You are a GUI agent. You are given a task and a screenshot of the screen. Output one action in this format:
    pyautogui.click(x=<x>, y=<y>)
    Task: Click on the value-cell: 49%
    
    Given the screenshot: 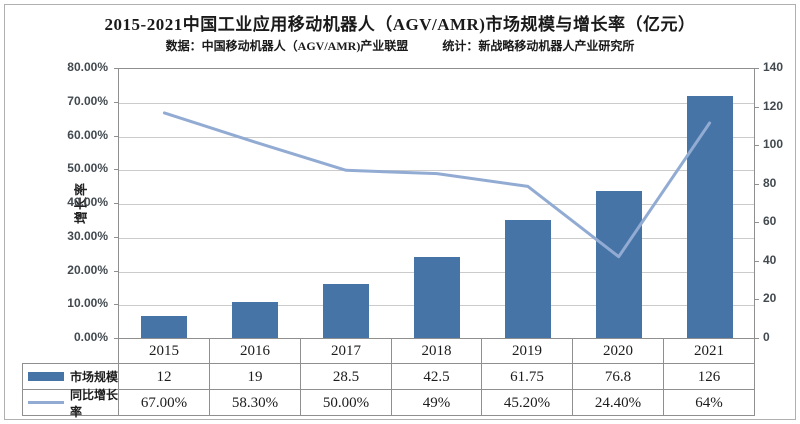 What is the action you would take?
    pyautogui.click(x=436, y=402)
    